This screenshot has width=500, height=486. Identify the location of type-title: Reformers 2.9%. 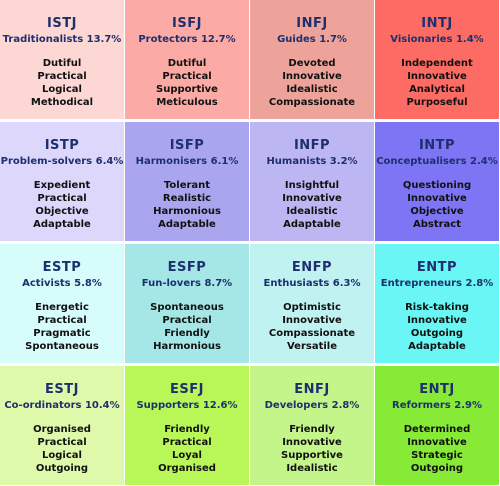
(437, 405).